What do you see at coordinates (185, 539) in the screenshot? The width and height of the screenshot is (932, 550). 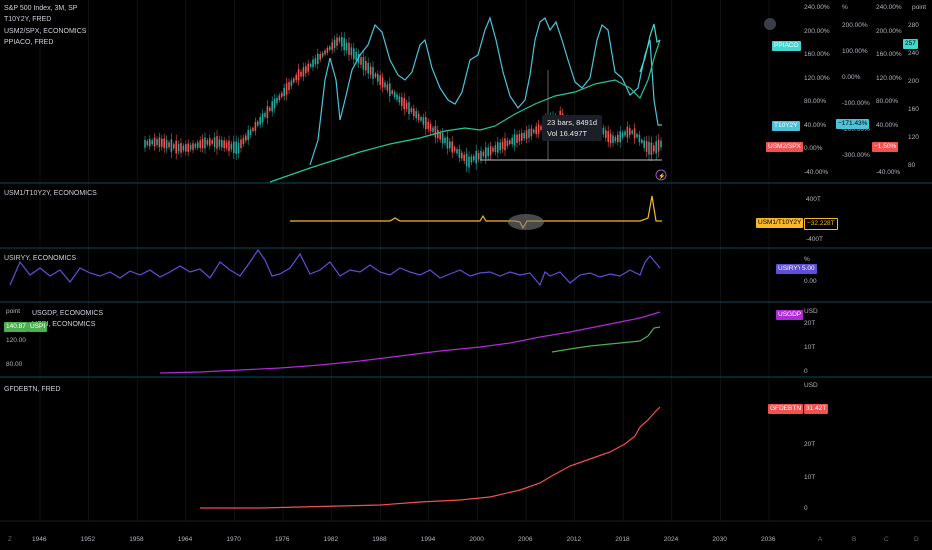 I see `time-axis-label: 1964` at bounding box center [185, 539].